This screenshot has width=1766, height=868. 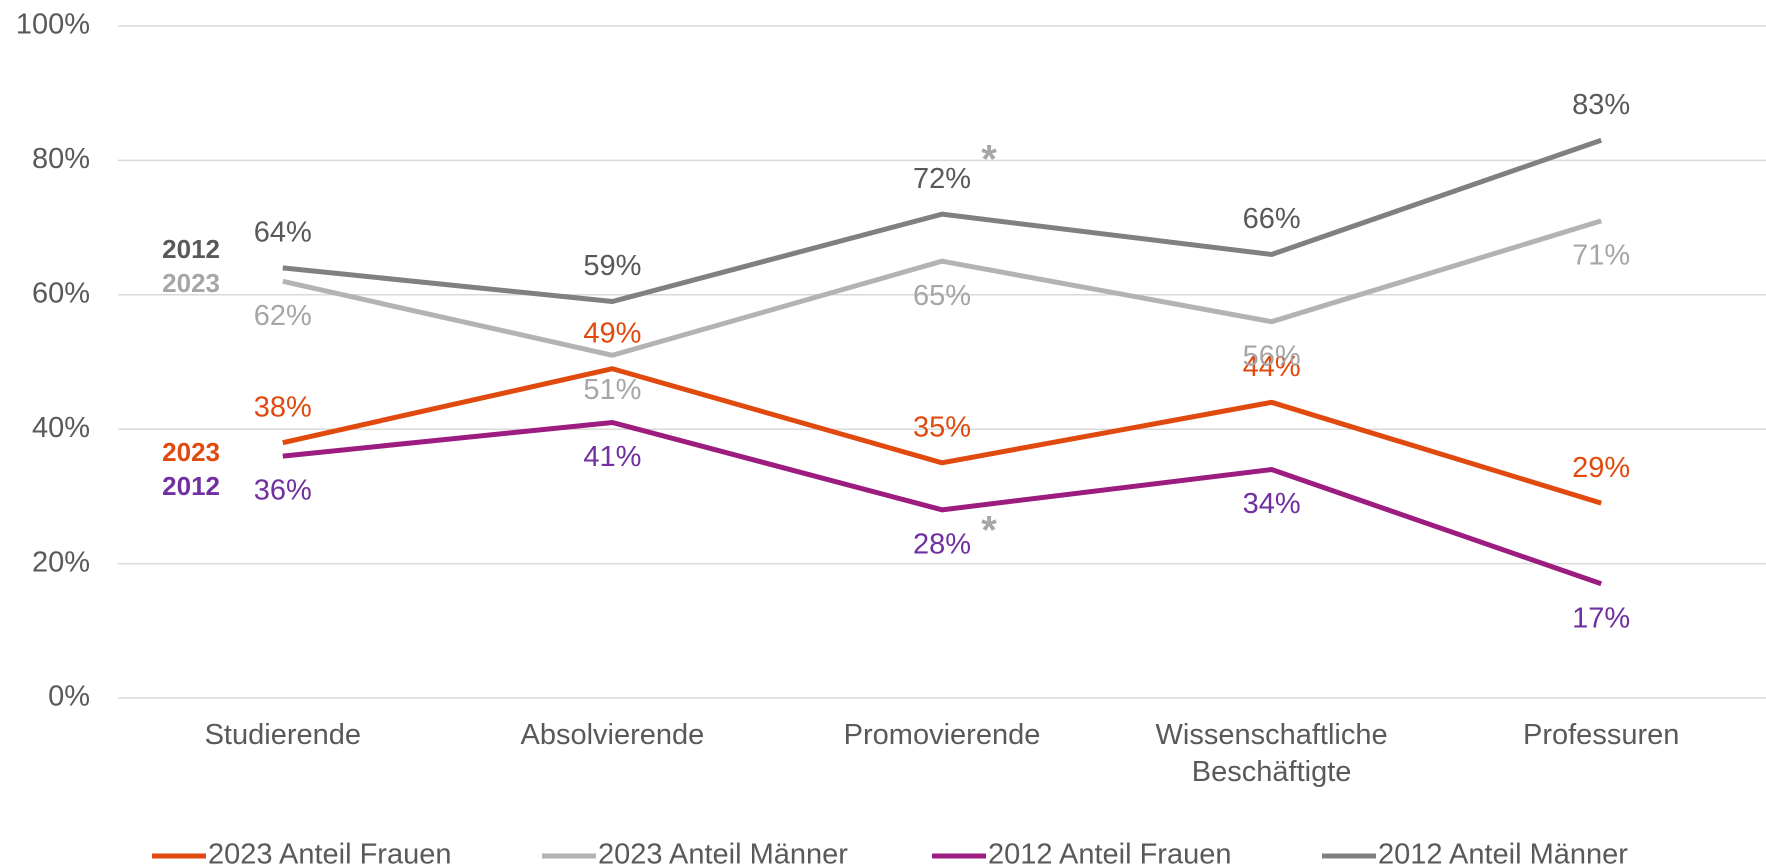 What do you see at coordinates (1272, 219) in the screenshot?
I see `data-label: 66%` at bounding box center [1272, 219].